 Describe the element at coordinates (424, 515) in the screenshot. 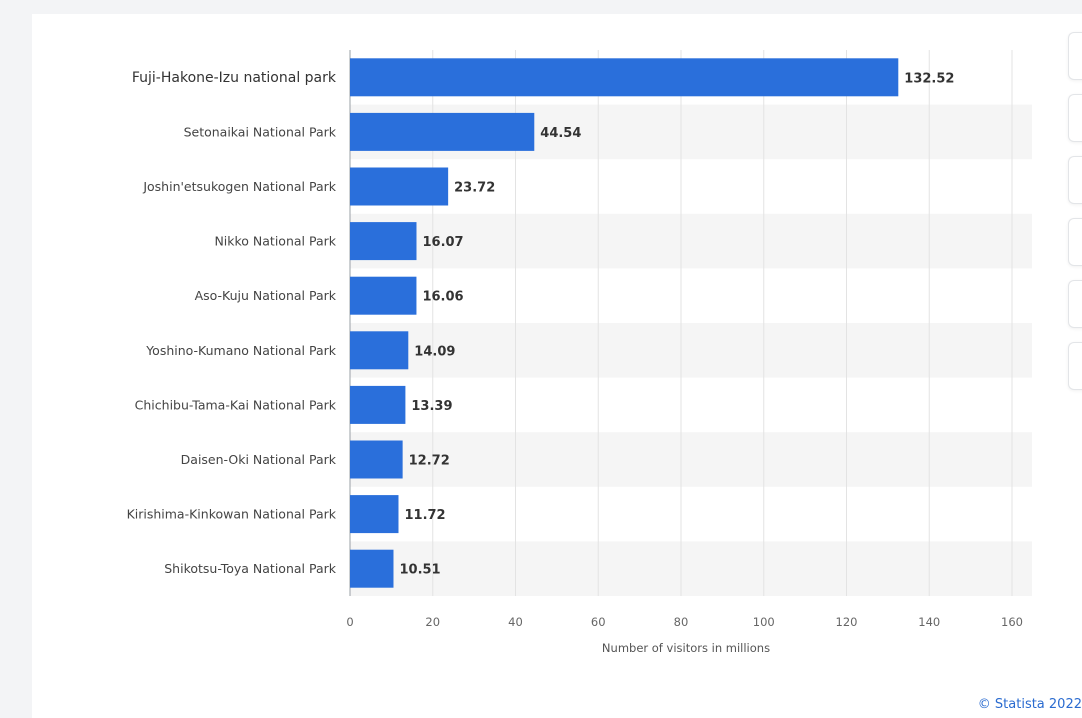

I see `data-label: 11.72` at that location.